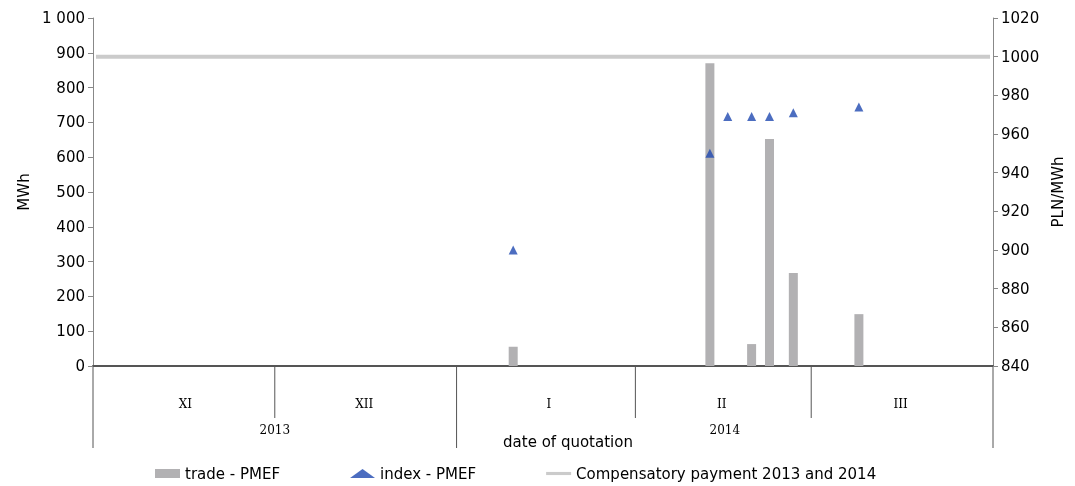  I want to click on y2-tick-label: 880, so click(1015, 288).